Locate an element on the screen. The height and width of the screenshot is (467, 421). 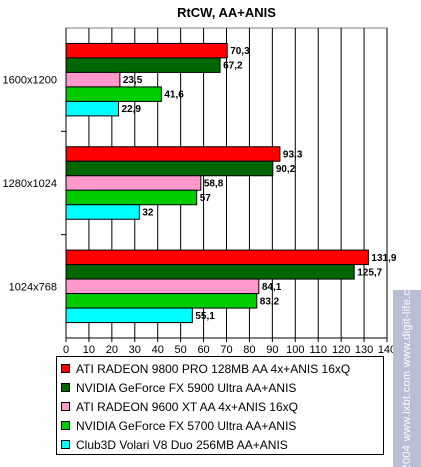
x-tick-label: 50 is located at coordinates (181, 350).